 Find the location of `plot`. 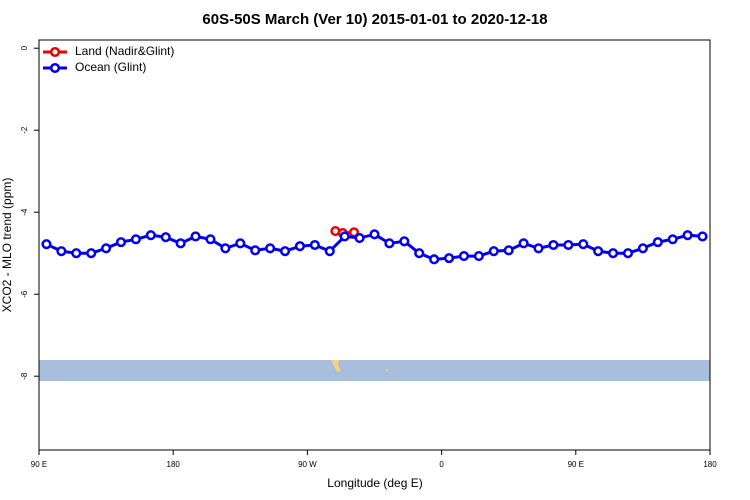

plot is located at coordinates (374, 245).